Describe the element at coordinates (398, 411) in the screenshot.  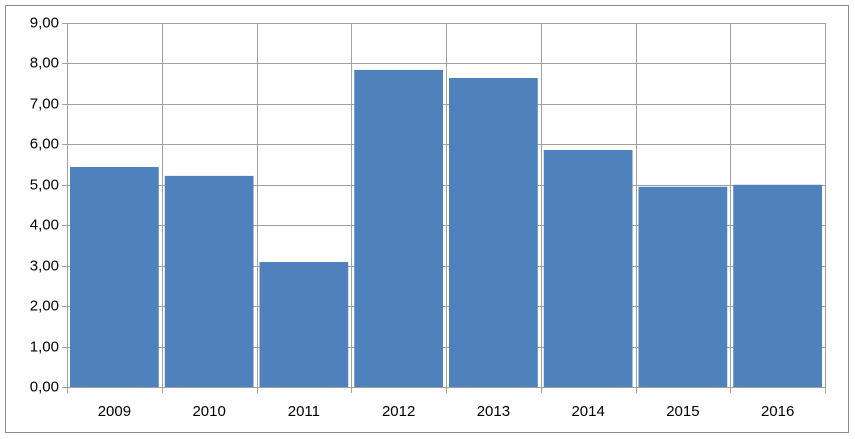
I see `x-tick-label: 2012` at that location.